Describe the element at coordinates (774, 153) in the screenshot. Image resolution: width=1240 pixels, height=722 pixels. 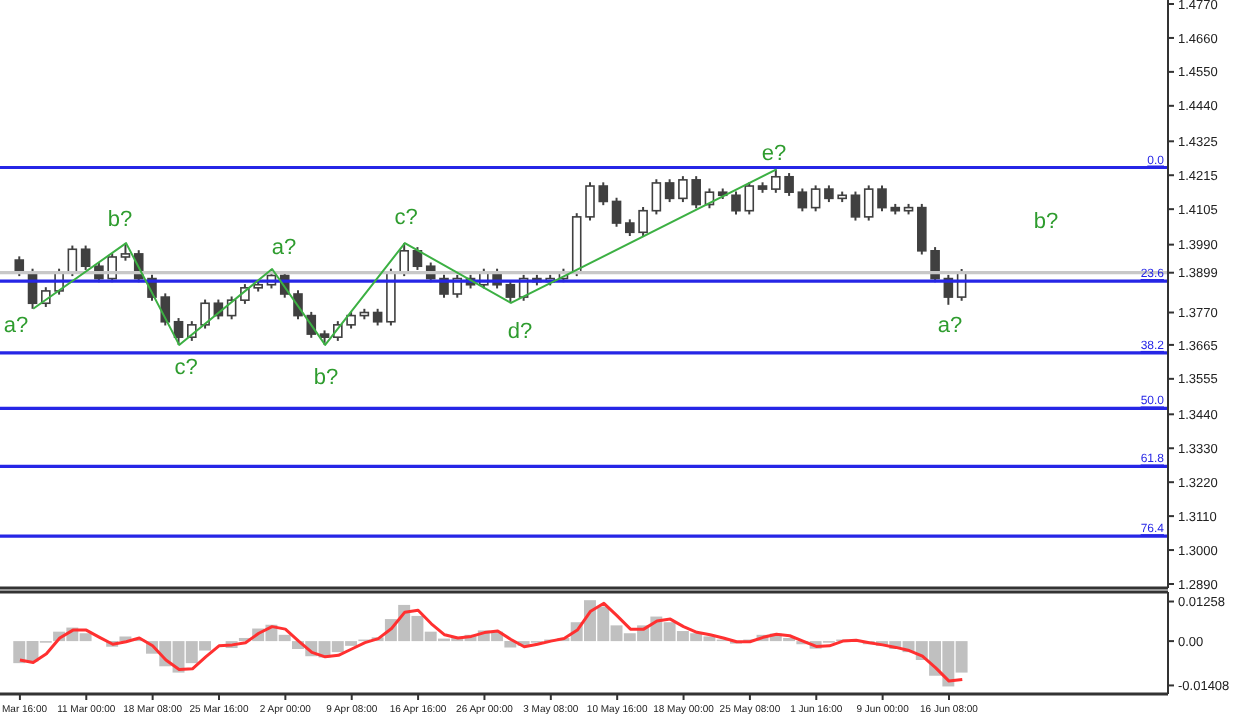
I see `annotation: e?` at that location.